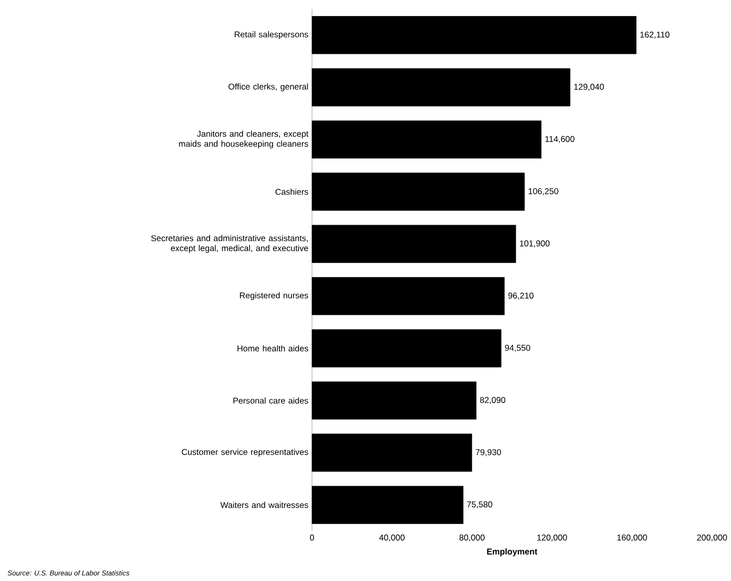 The width and height of the screenshot is (731, 581). What do you see at coordinates (535, 244) in the screenshot?
I see `data-label: 101,900` at bounding box center [535, 244].